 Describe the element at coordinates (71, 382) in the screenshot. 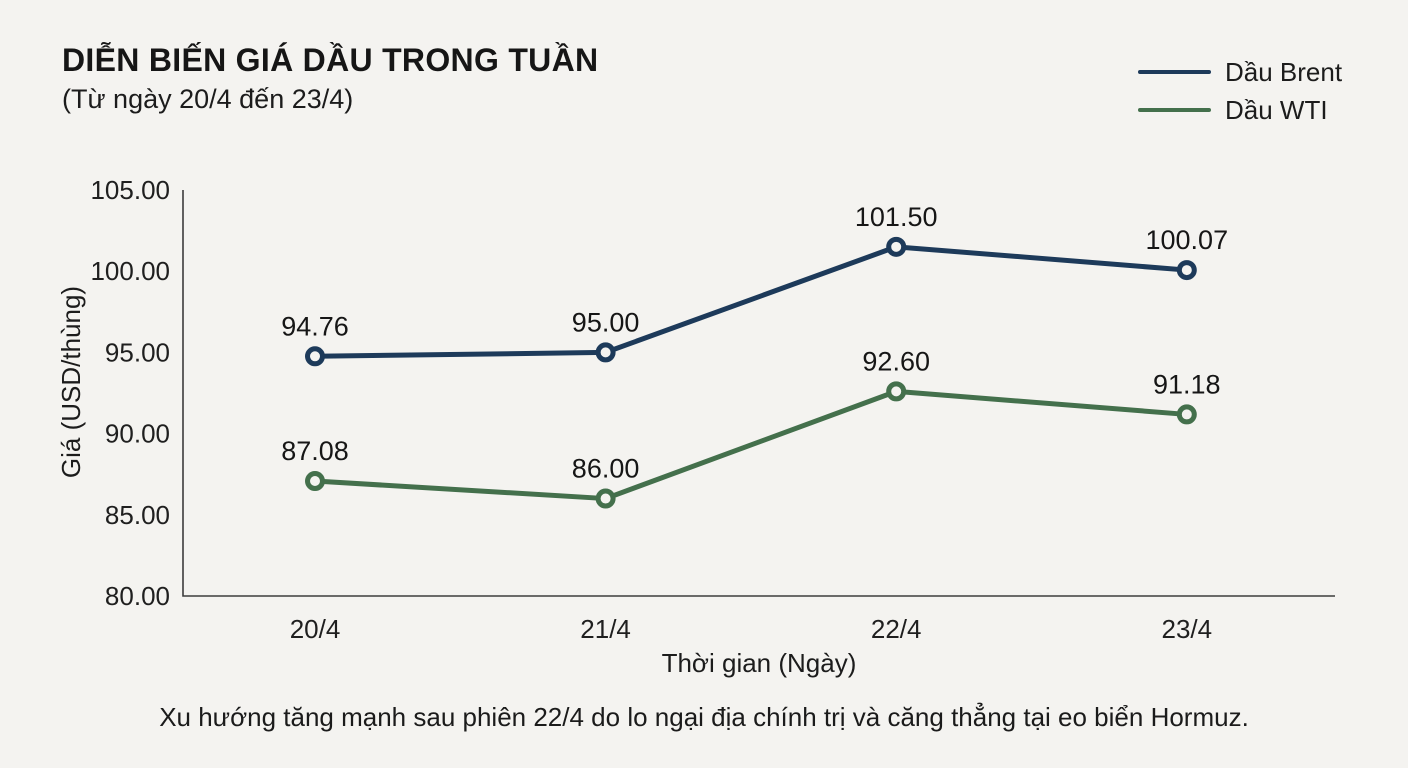

I see `y-axis-title: Giá (USD/thùng)` at that location.